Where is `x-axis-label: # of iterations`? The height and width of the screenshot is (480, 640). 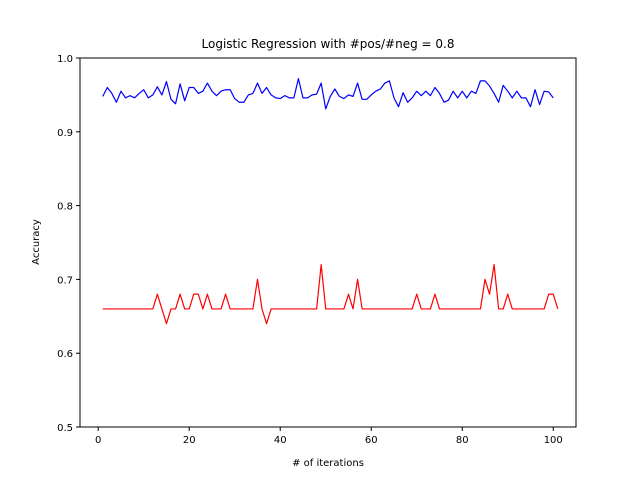 x-axis-label: # of iterations is located at coordinates (328, 463).